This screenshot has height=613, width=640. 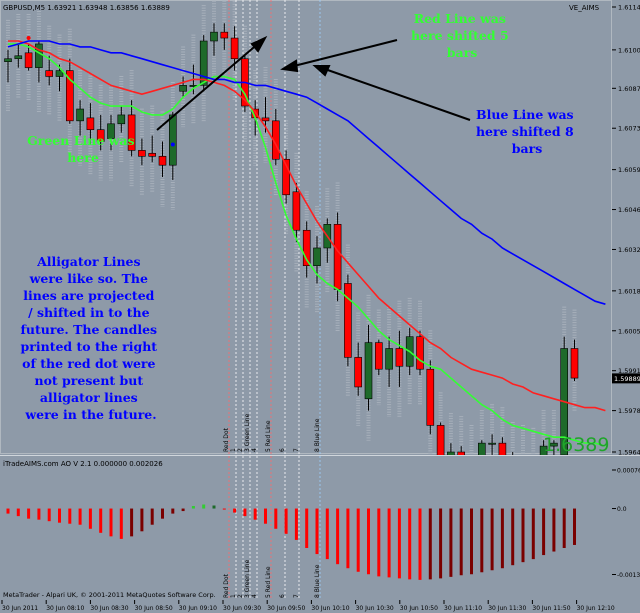 What do you see at coordinates (89, 397) in the screenshot?
I see `annotation-note-9: alligator lines` at bounding box center [89, 397].